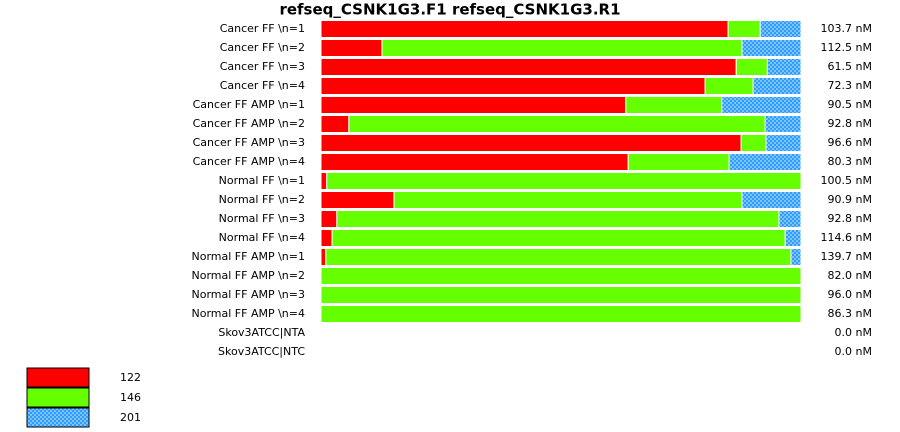  Describe the element at coordinates (850, 294) in the screenshot. I see `concentration-label: 96.0 nM` at that location.